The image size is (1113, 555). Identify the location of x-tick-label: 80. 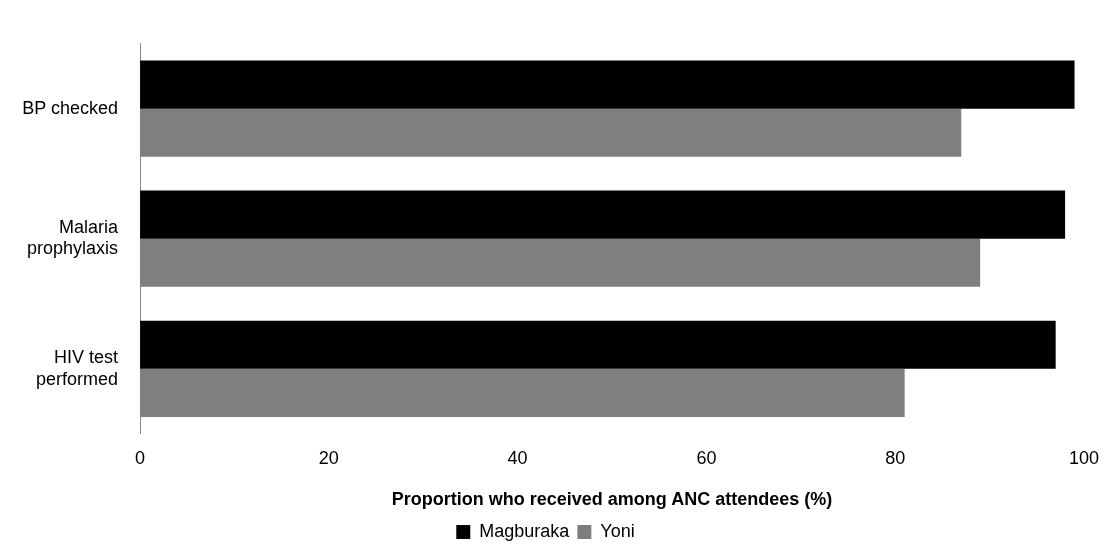
(895, 457).